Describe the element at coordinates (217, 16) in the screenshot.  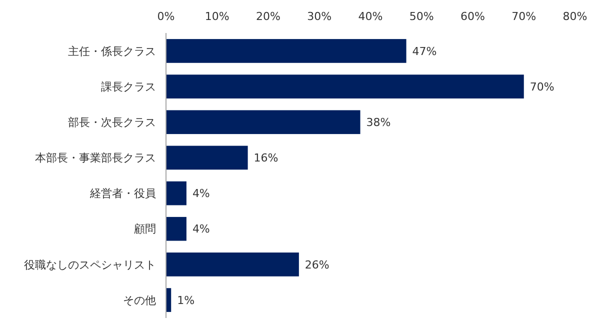
I see `x-tick-label: 10%` at that location.